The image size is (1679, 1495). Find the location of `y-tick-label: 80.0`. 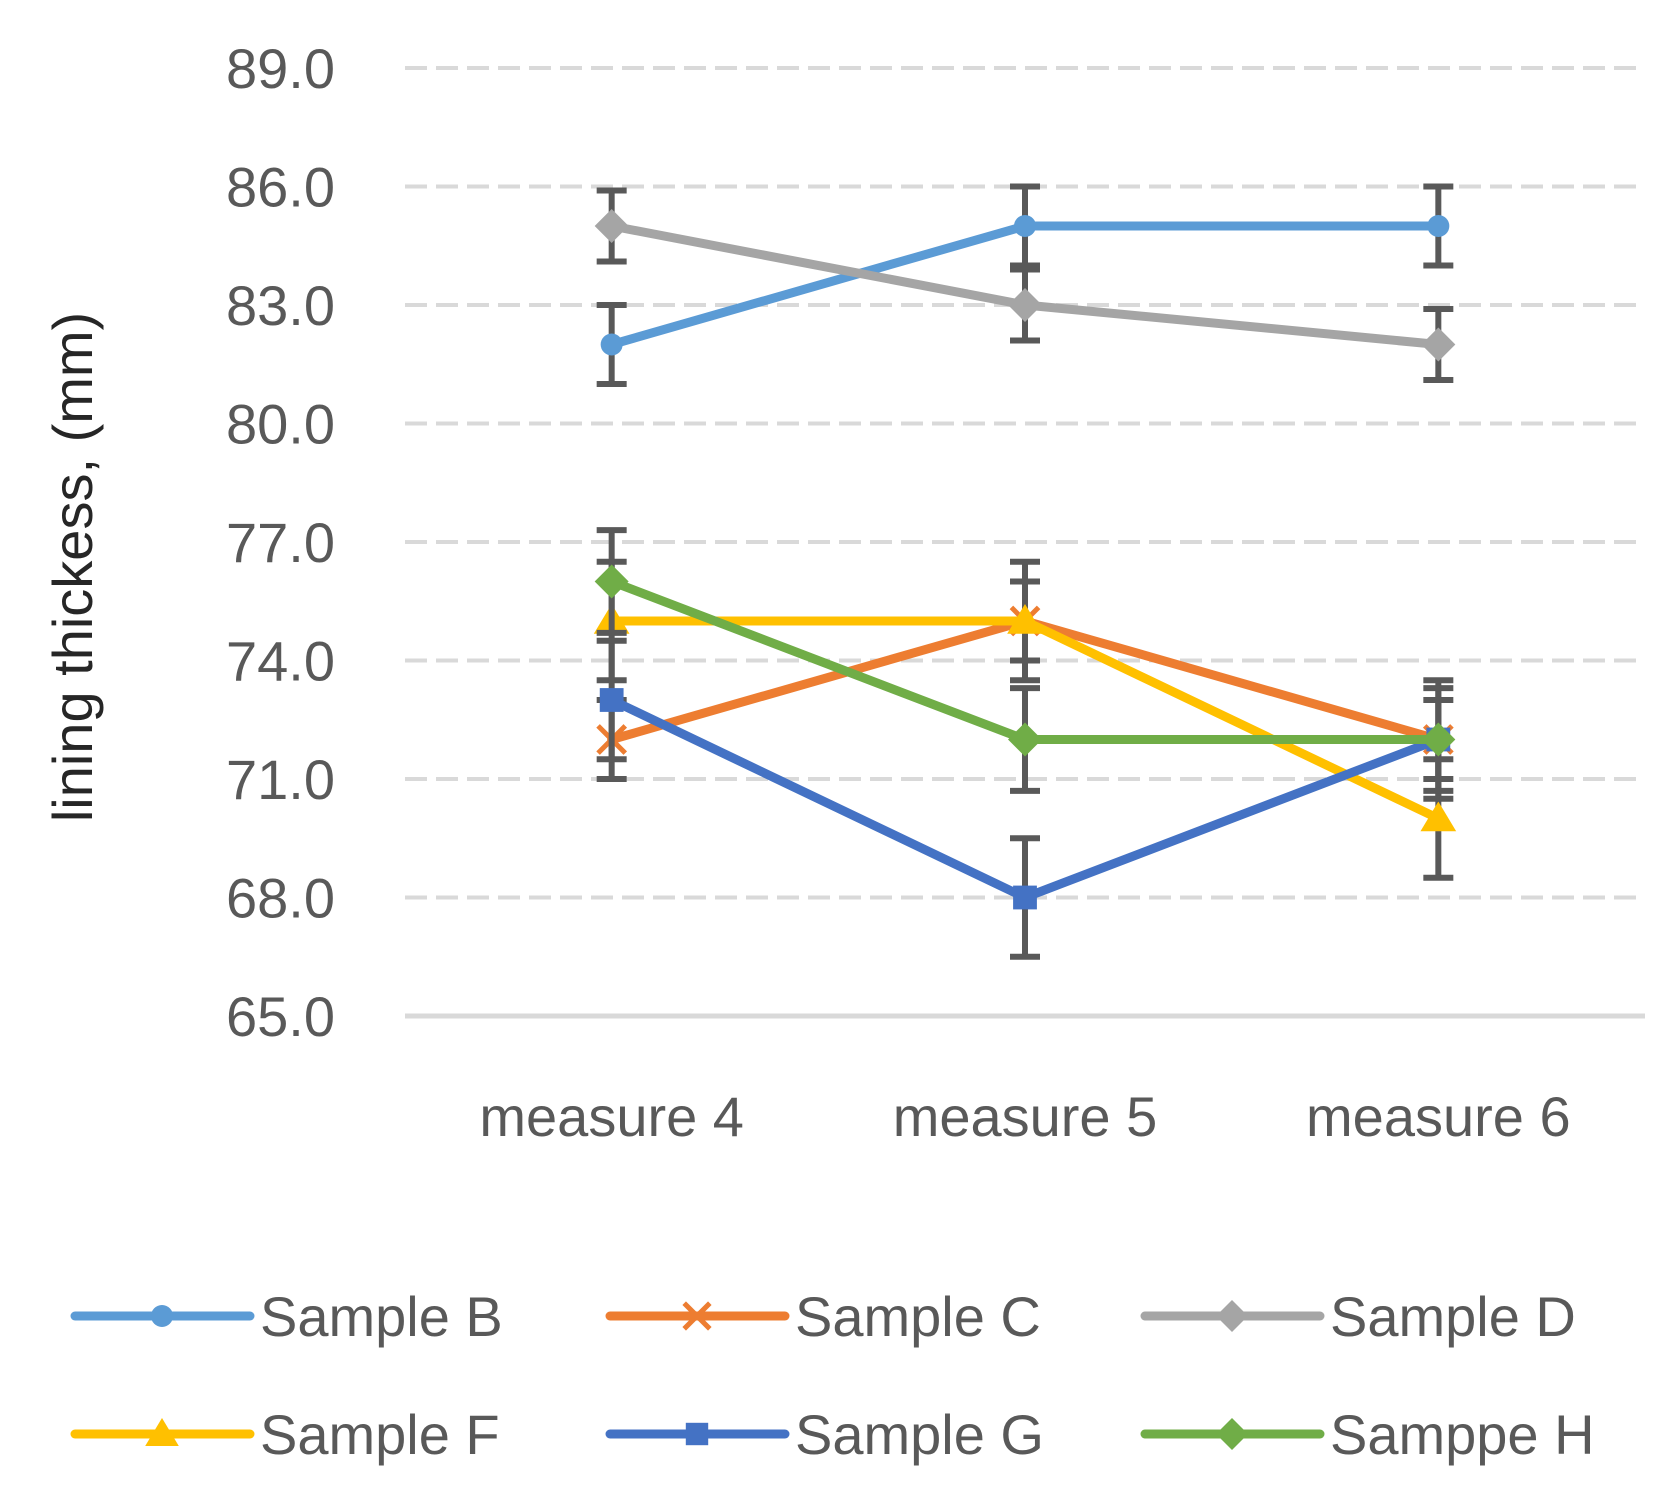

y-tick-label: 80.0 is located at coordinates (280, 424).